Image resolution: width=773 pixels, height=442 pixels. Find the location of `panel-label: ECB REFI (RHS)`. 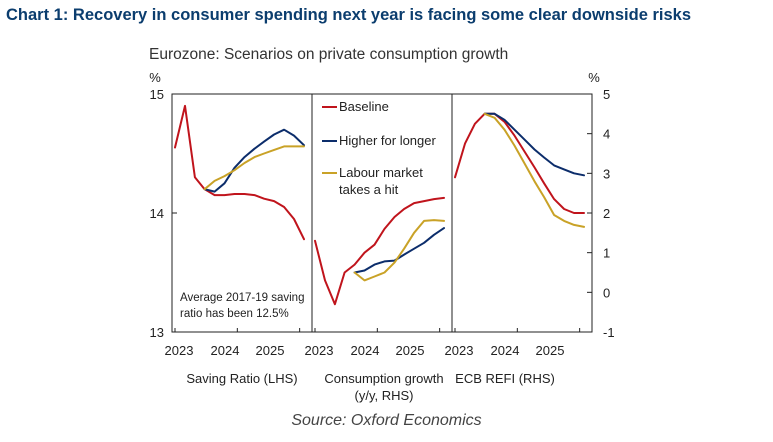

panel-label: ECB REFI (RHS) is located at coordinates (505, 378).